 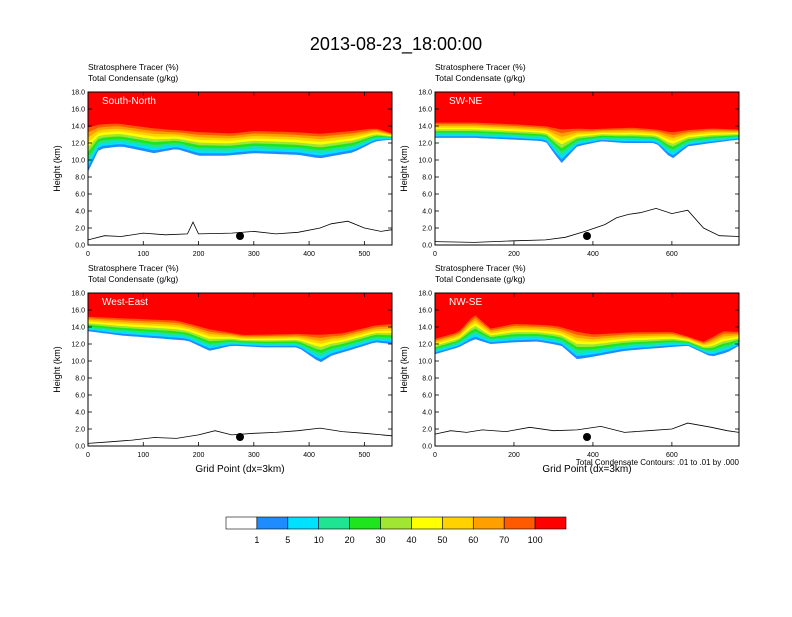 What do you see at coordinates (125, 302) in the screenshot?
I see `panel-name: West-East` at bounding box center [125, 302].